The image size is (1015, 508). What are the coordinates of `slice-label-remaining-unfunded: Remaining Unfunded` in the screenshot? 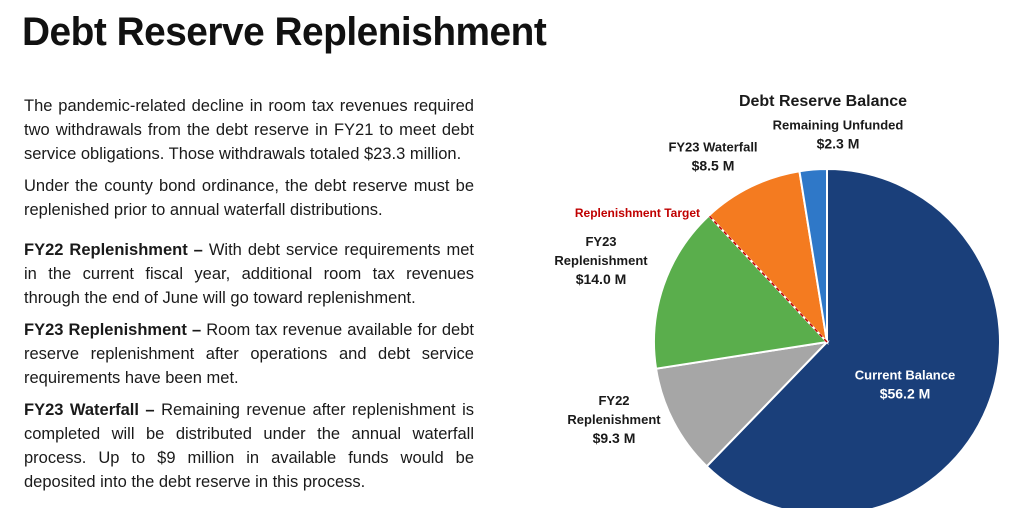 It's located at (838, 125).